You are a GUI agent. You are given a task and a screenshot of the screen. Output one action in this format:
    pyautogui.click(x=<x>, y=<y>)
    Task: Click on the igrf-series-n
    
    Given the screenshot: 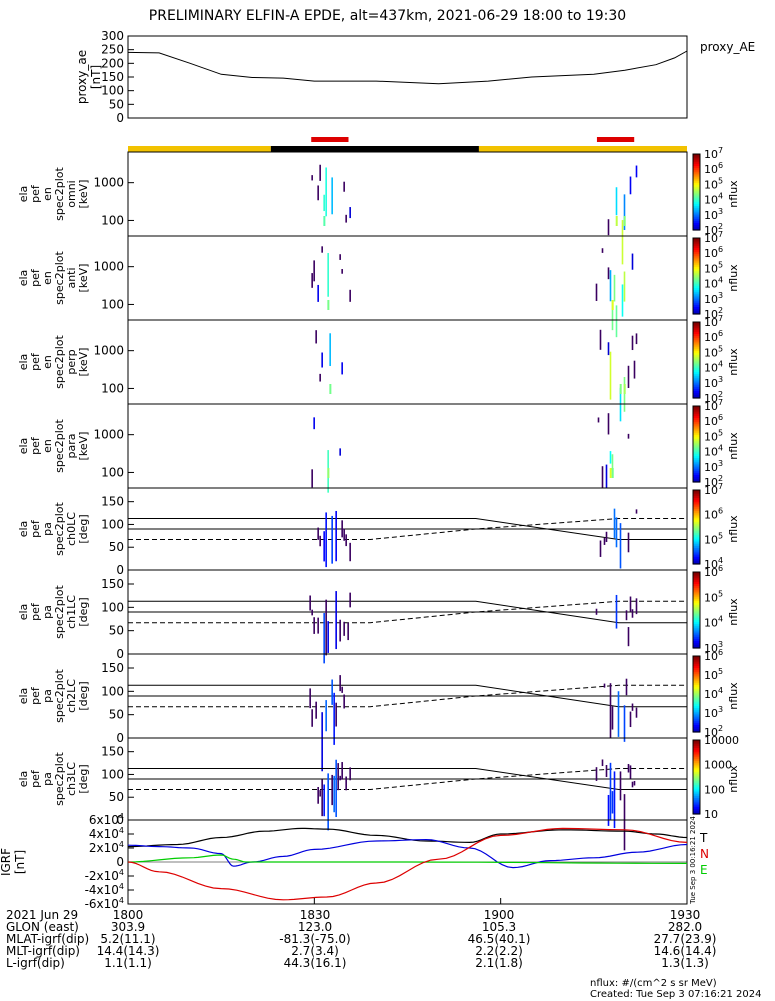 What is the action you would take?
    pyautogui.click(x=407, y=853)
    